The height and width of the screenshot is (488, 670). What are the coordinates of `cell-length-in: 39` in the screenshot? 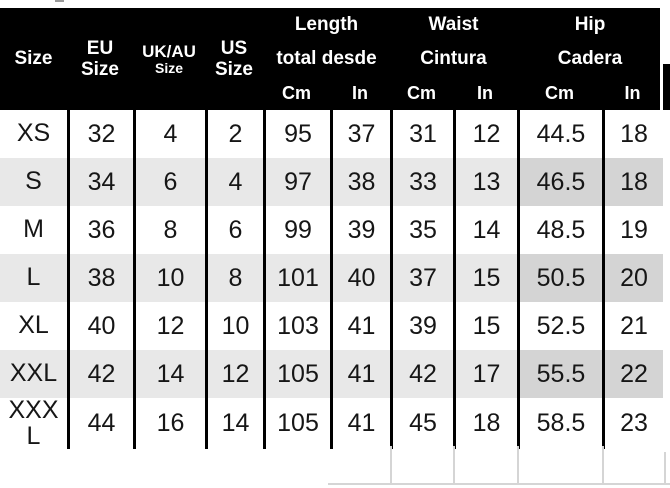 It's located at (360, 230).